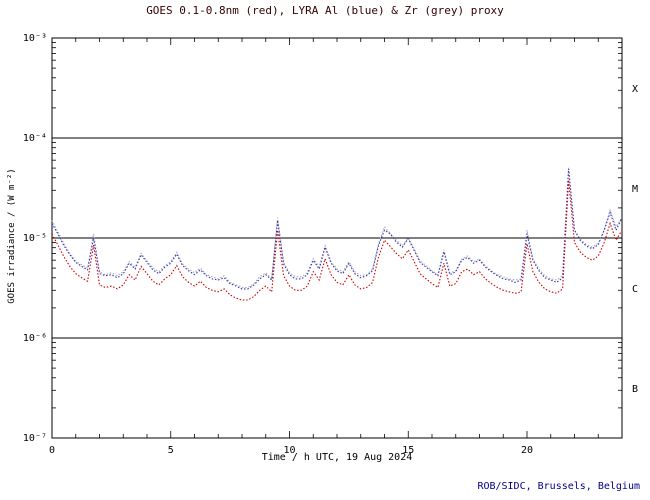  Describe the element at coordinates (337, 457) in the screenshot. I see `x-axis-label: Time / h UTC, 19 Aug 2024` at that location.